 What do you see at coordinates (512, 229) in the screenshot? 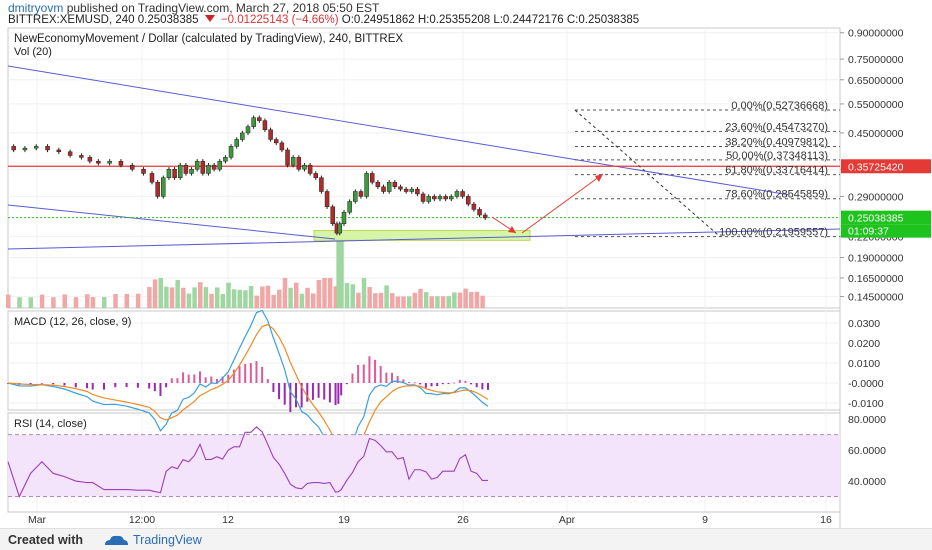
I see `arrowhead-icon` at bounding box center [512, 229].